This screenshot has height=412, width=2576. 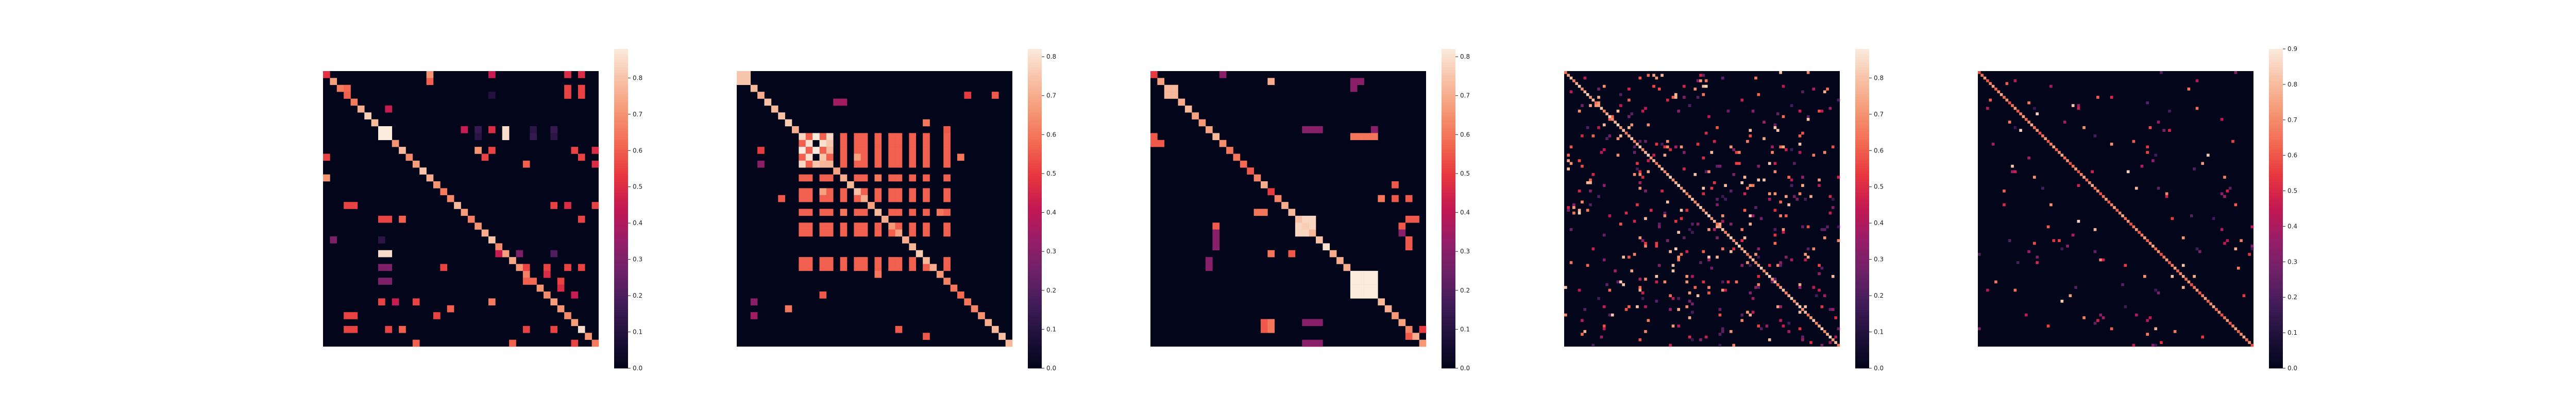 I want to click on colorbar-tick-label: 0.9, so click(x=2292, y=49).